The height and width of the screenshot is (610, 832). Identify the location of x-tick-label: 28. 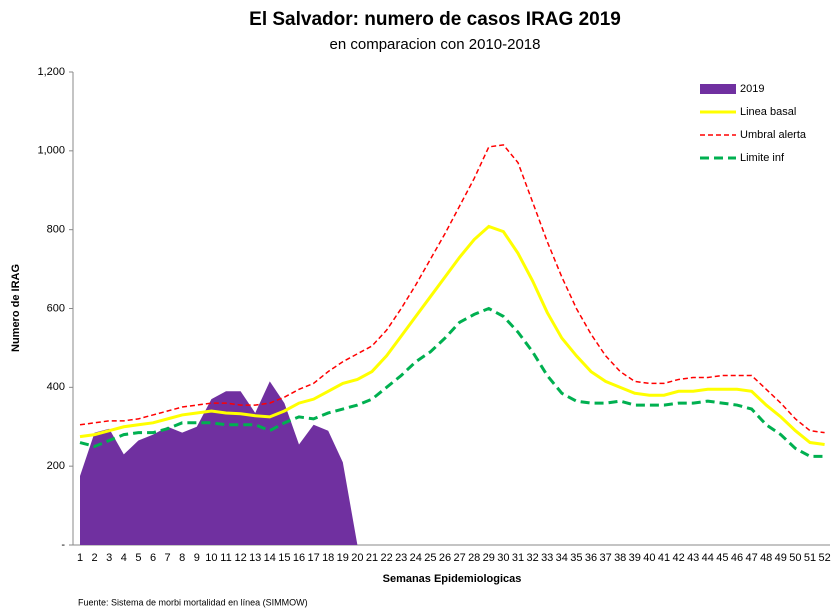
(474, 558).